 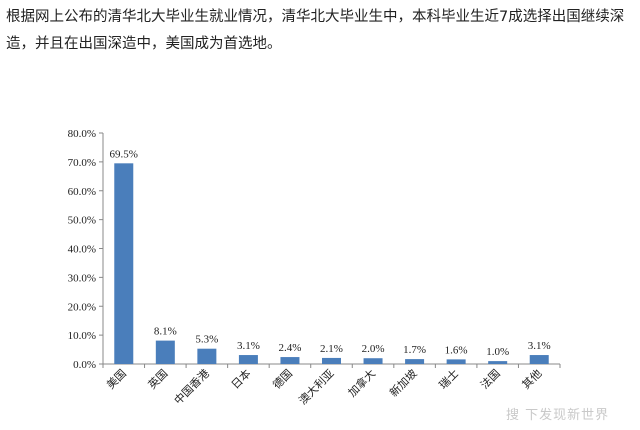 I want to click on category-label: 美国, so click(x=116, y=379).